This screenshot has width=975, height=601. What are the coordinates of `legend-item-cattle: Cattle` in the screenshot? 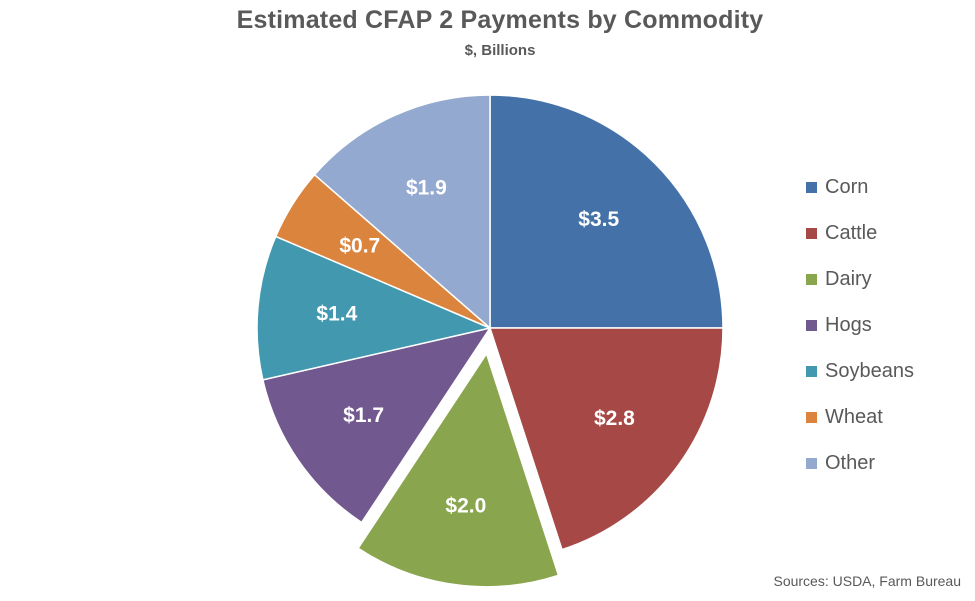 It's located at (860, 233).